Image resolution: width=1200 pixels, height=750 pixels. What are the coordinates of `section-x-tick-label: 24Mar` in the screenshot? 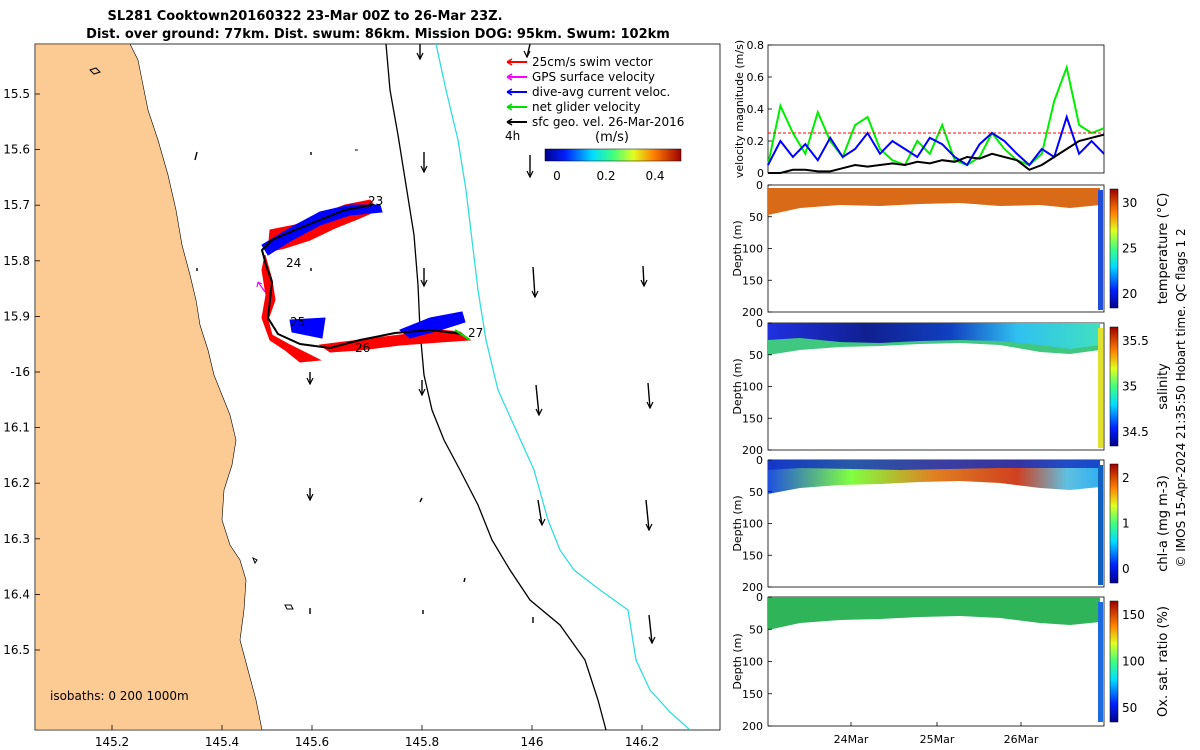 It's located at (851, 739).